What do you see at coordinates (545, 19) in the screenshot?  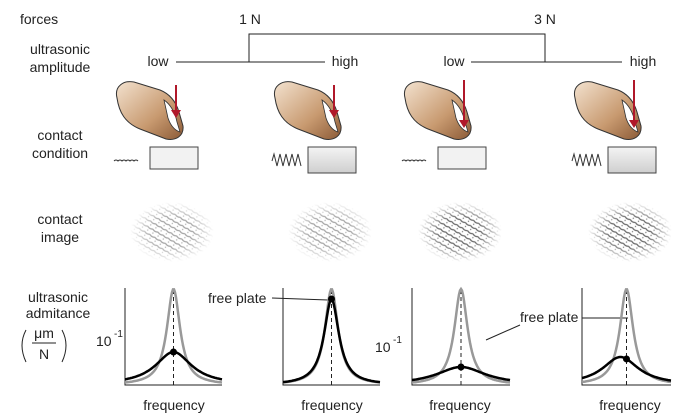 I see `force-label: 3 N` at bounding box center [545, 19].